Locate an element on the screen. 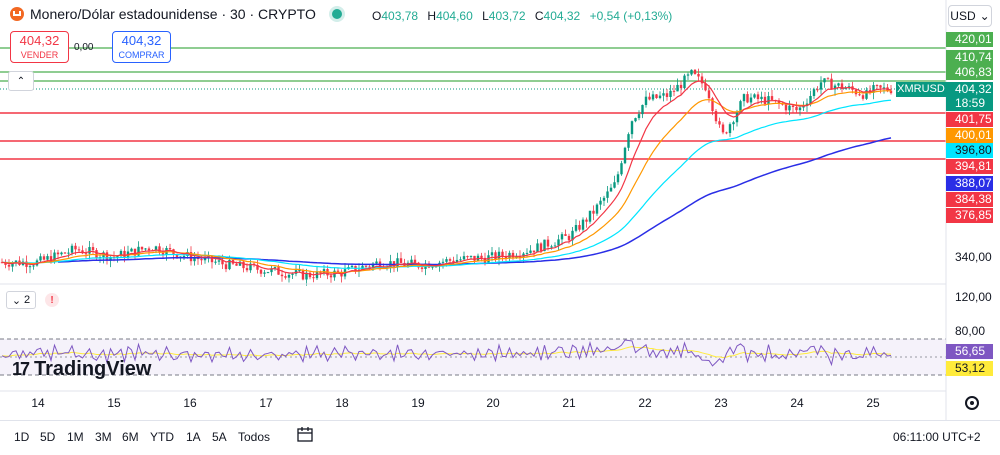  timeframe-button-5a: 5A is located at coordinates (219, 437).